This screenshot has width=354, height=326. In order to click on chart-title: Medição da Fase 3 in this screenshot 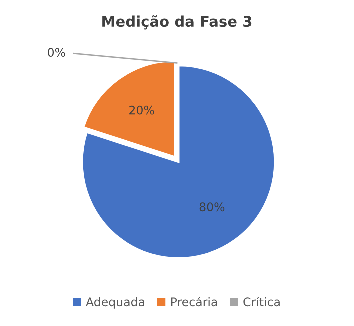, I will do `click(177, 23)`.